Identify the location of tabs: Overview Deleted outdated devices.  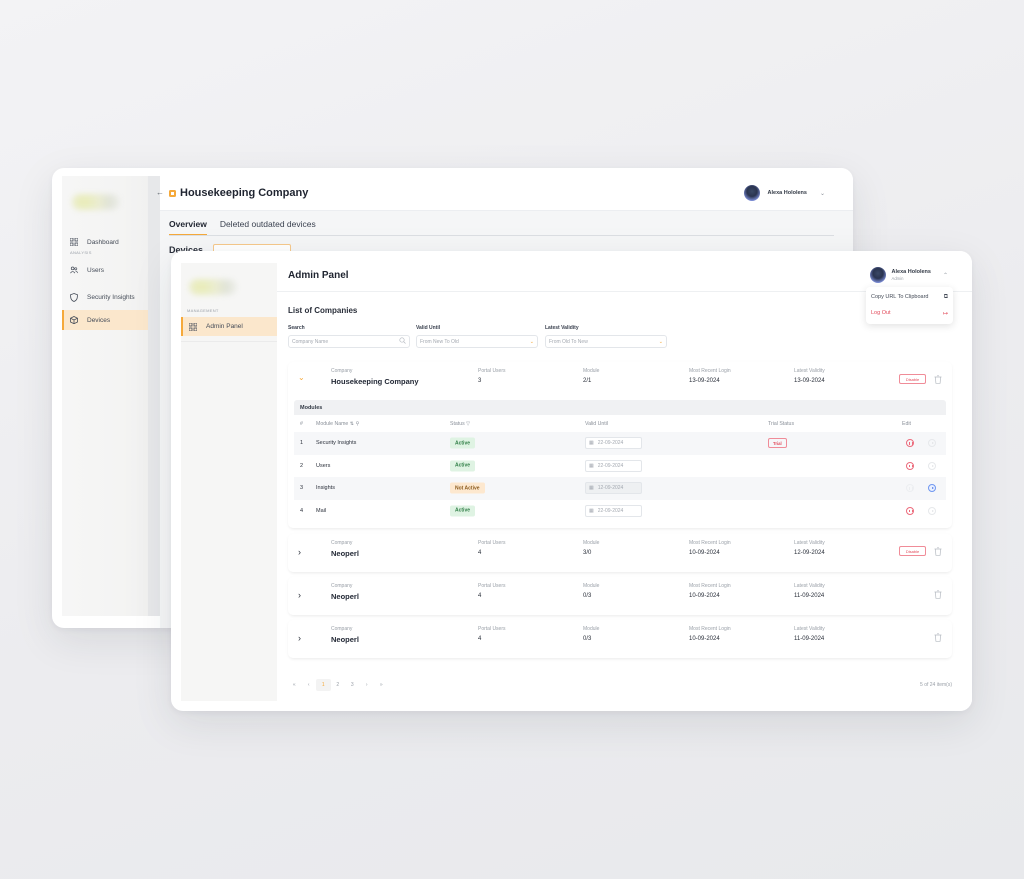
(242, 227).